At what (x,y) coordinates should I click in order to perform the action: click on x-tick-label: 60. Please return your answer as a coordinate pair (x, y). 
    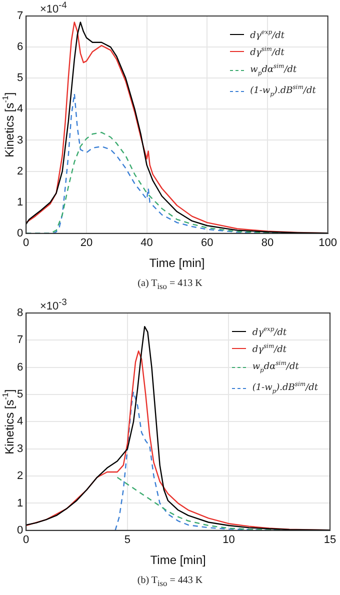
    Looking at the image, I should click on (207, 243).